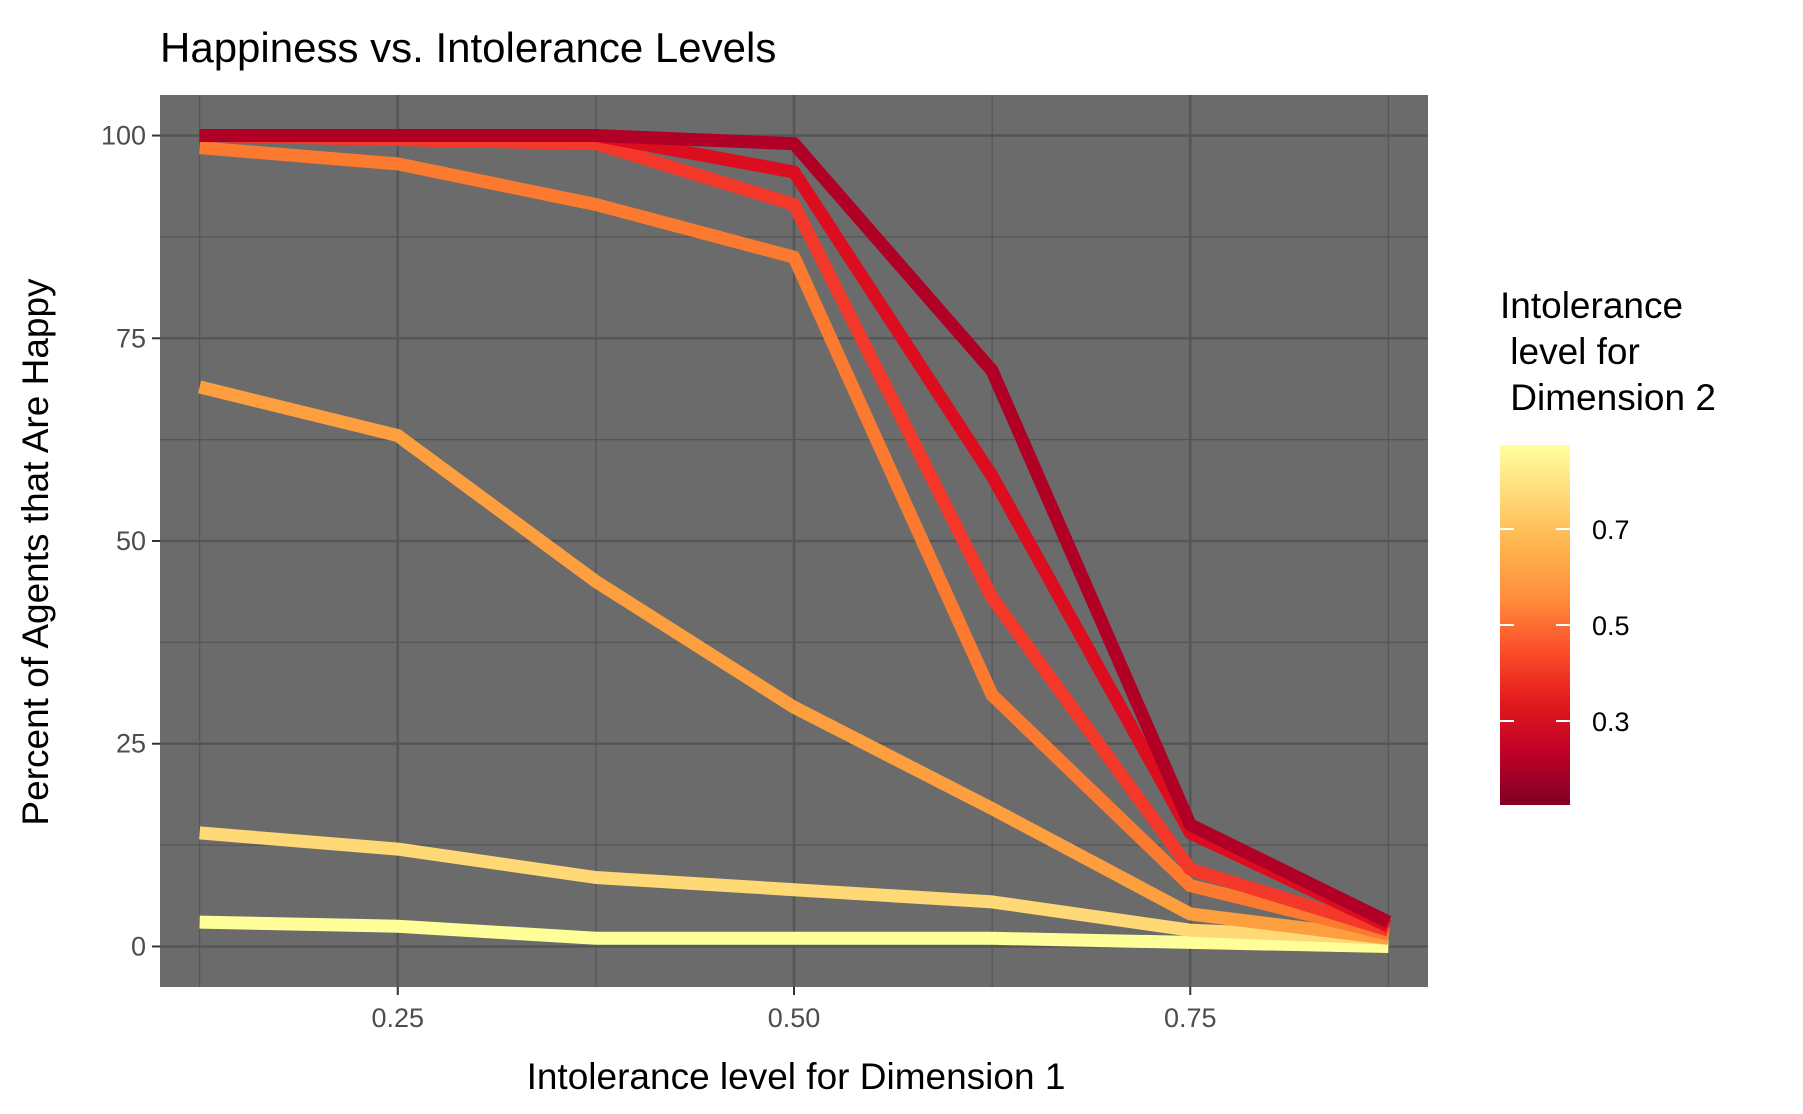 This screenshot has height=1114, width=1803. Describe the element at coordinates (1570, 351) in the screenshot. I see `legend-title-line-2: level for` at that location.